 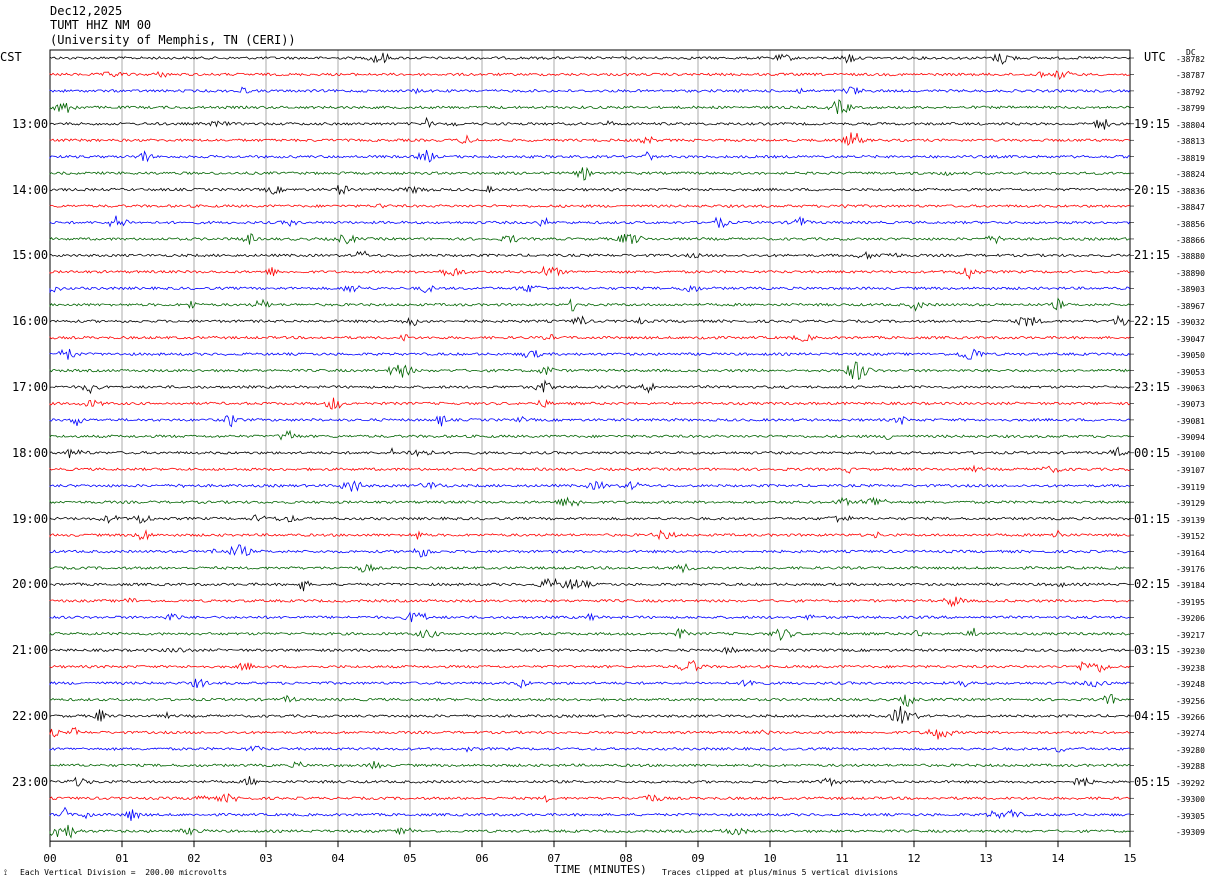 What do you see at coordinates (1190, 92) in the screenshot?
I see `dc-offset-label: -38792` at bounding box center [1190, 92].